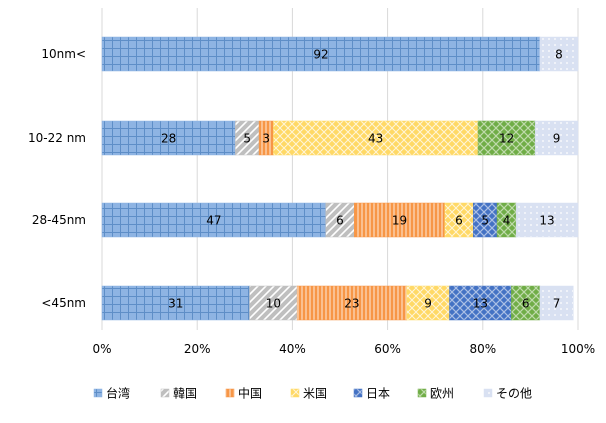 The width and height of the screenshot is (606, 423). What do you see at coordinates (197, 349) in the screenshot?
I see `x-tick-label: 20%` at bounding box center [197, 349].